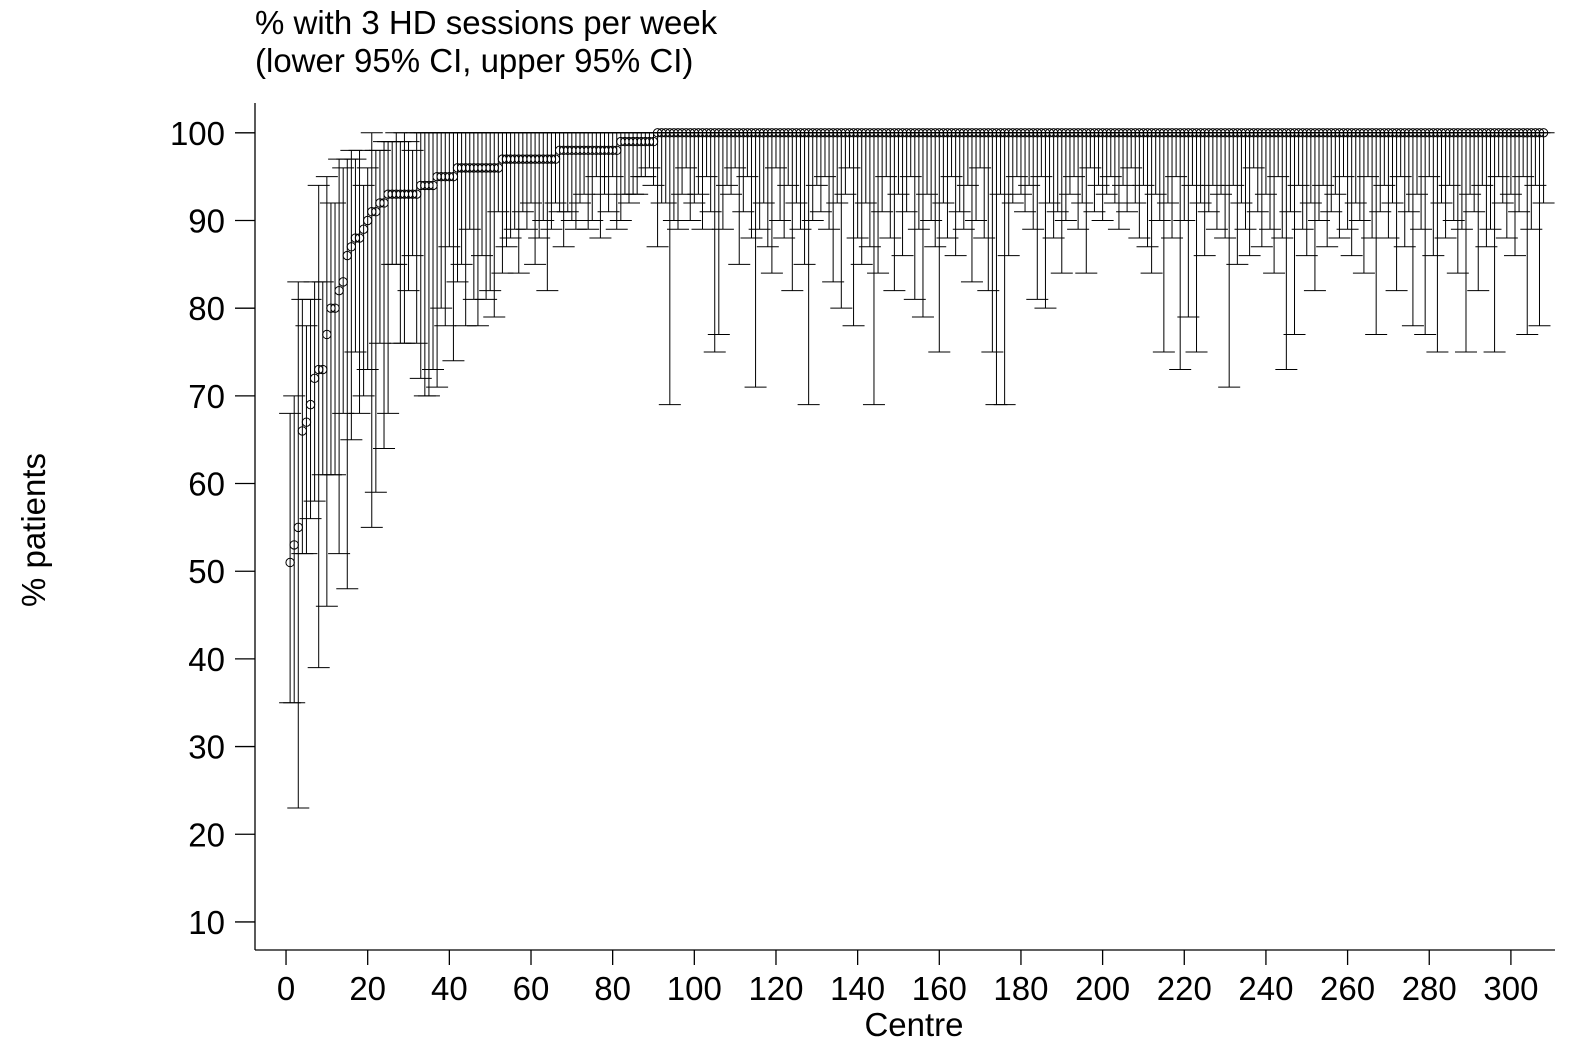 The width and height of the screenshot is (1591, 1058). I want to click on x-tick-label: 140, so click(857, 988).